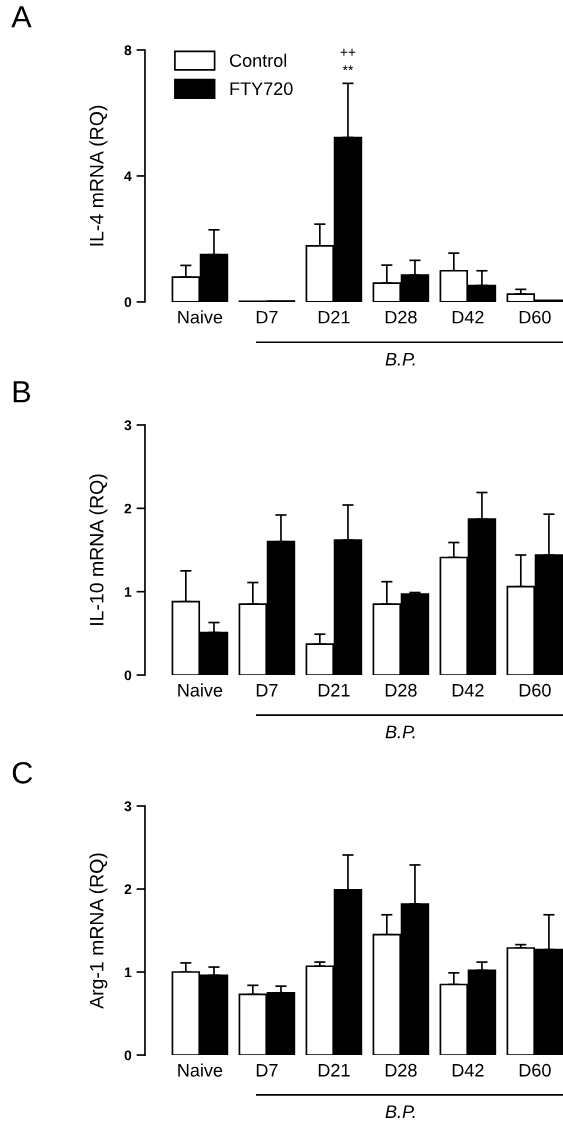 The height and width of the screenshot is (1133, 563). What do you see at coordinates (128, 176) in the screenshot?
I see `y-tick-label: 4` at bounding box center [128, 176].